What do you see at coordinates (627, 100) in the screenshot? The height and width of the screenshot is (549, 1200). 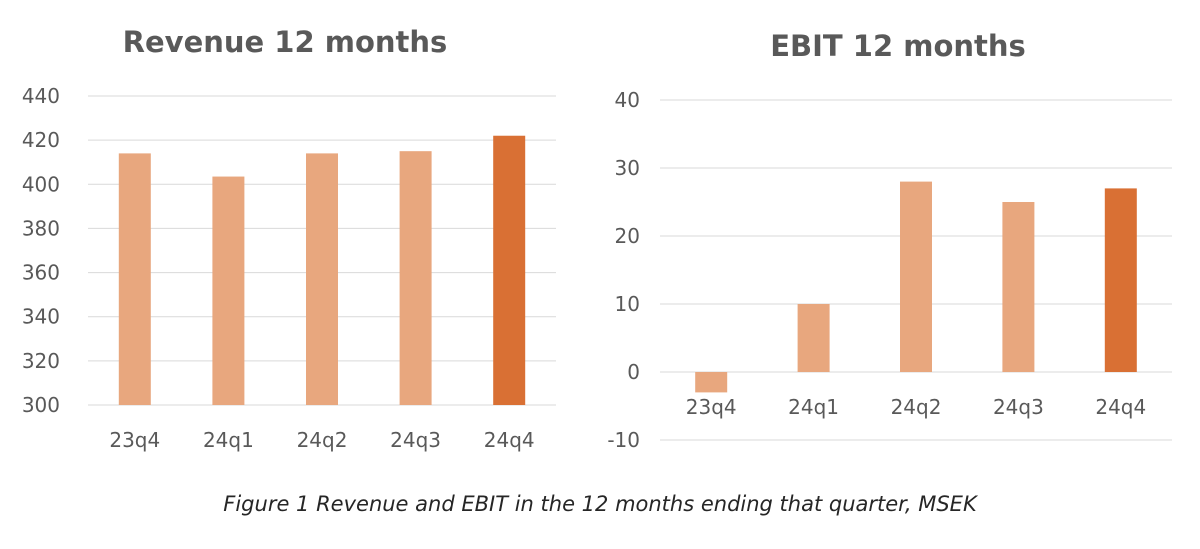 I see `ebit-ytick-label: 40` at bounding box center [627, 100].